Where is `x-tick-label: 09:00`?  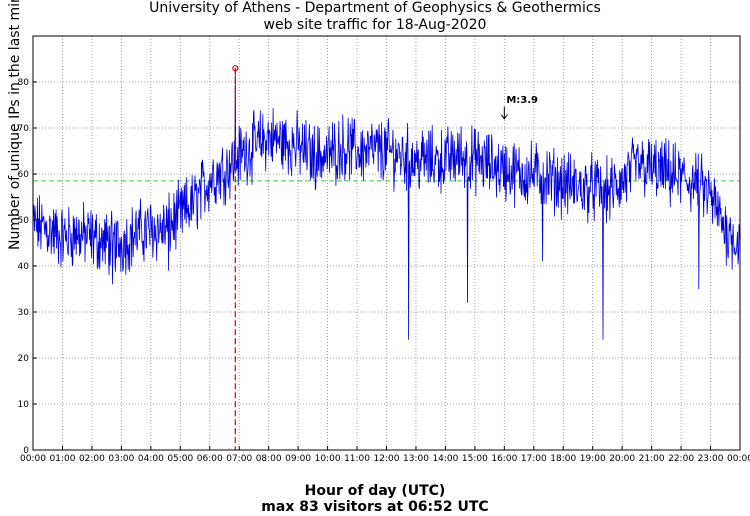 x-tick-label: 09:00 is located at coordinates (298, 459).